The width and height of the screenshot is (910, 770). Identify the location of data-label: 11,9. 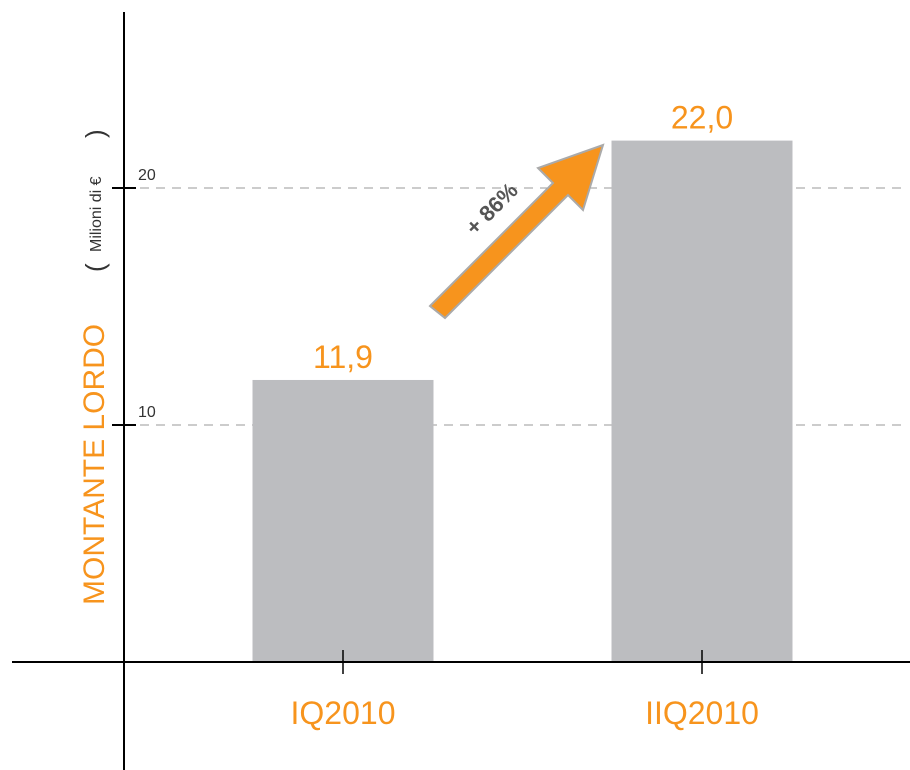
(343, 357).